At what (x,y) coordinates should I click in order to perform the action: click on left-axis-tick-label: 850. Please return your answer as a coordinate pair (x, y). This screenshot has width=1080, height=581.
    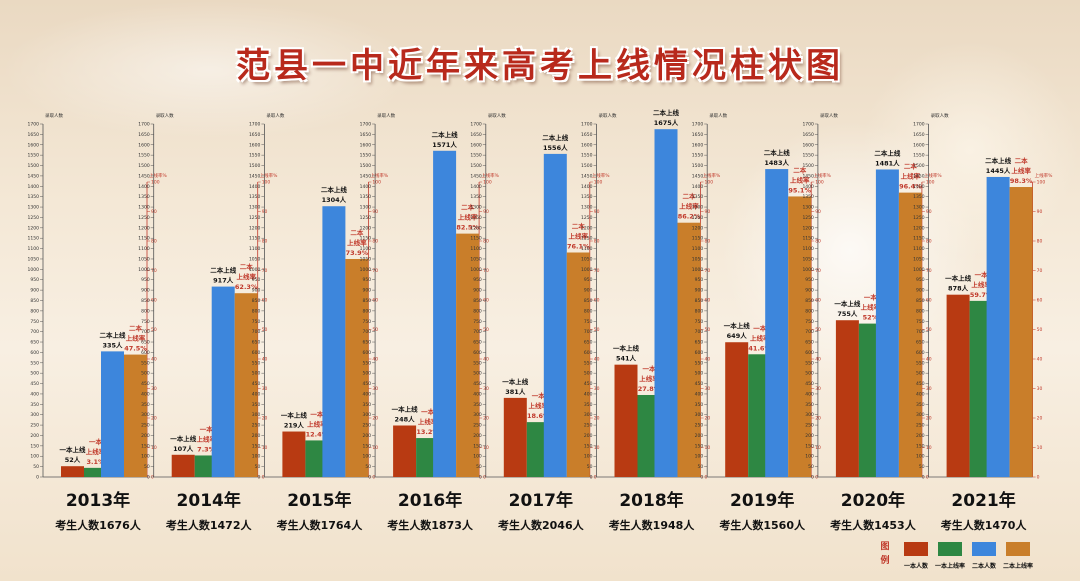
    Looking at the image, I should click on (477, 301).